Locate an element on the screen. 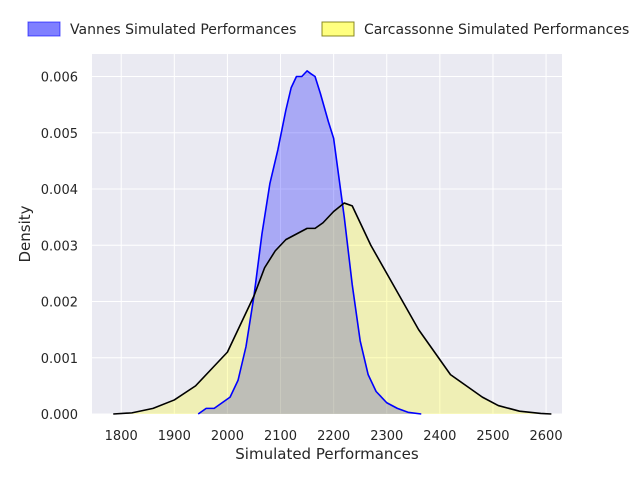 The image size is (640, 484). x-tick-label: 2200 is located at coordinates (333, 436).